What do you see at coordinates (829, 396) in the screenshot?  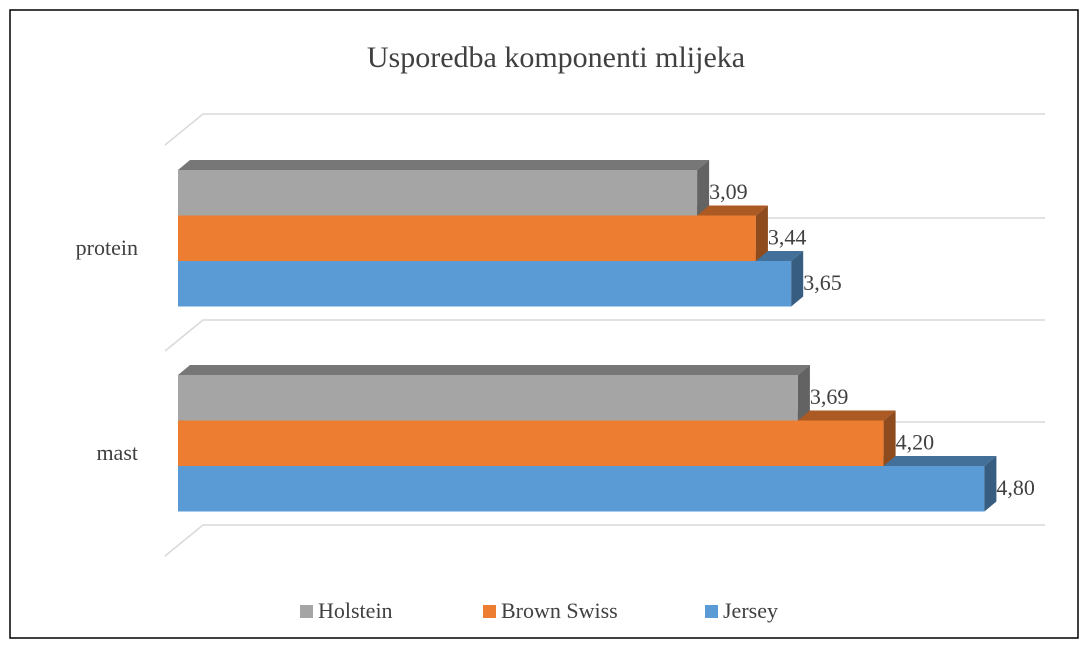 I see `data-label: 3,69` at bounding box center [829, 396].